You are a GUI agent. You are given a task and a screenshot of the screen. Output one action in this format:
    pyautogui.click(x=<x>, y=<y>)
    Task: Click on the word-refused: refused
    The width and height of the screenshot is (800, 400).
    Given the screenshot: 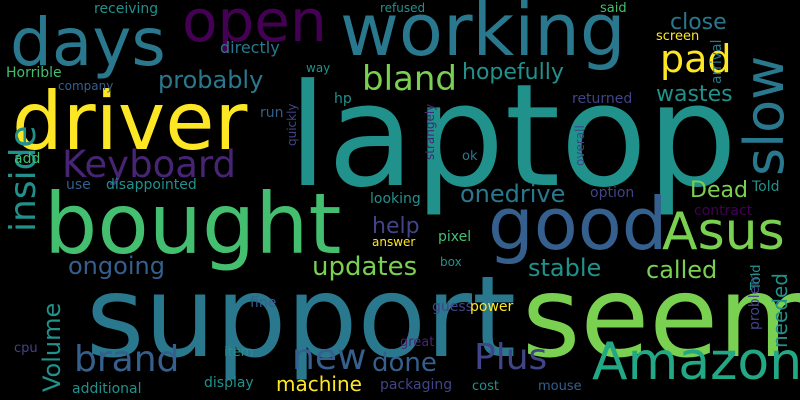 What is the action you would take?
    pyautogui.click(x=403, y=8)
    